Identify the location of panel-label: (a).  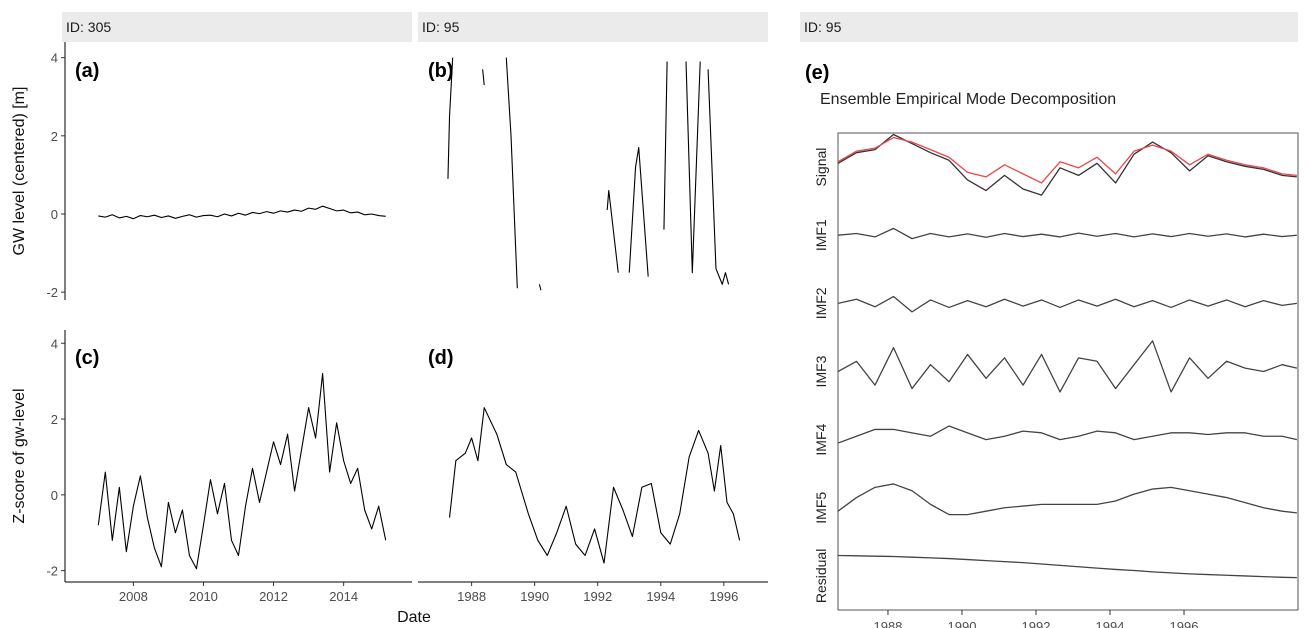
(87, 71).